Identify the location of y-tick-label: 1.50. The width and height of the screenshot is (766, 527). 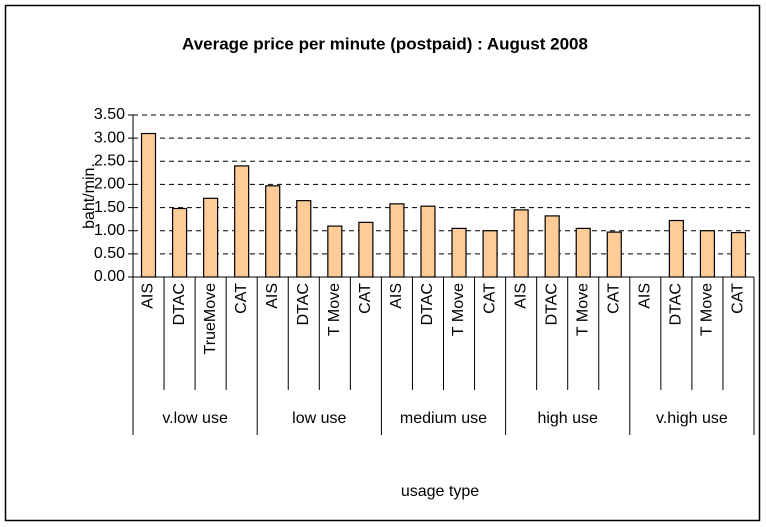
(109, 207).